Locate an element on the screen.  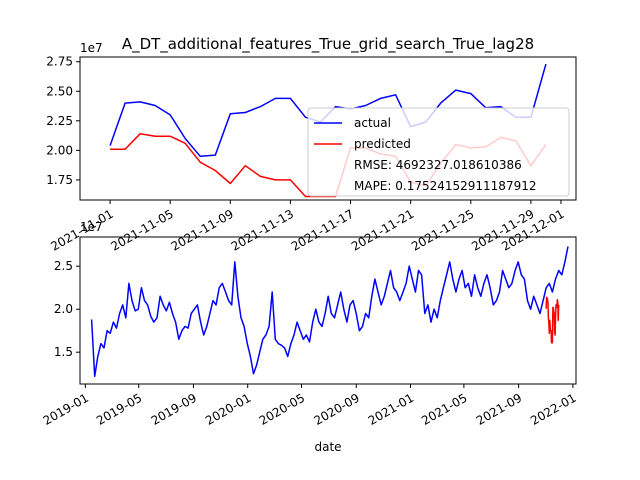
bottom-y-tick-label: 1.5 is located at coordinates (63, 352).